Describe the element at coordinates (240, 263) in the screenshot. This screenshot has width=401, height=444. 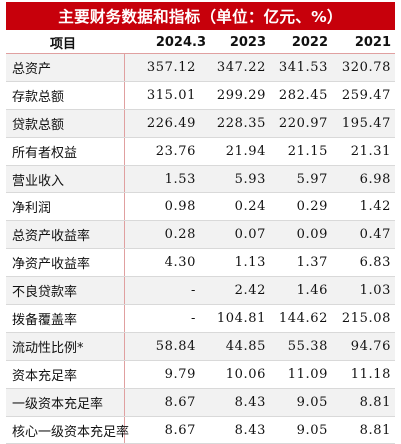
I see `cell-value: 1.13` at that location.